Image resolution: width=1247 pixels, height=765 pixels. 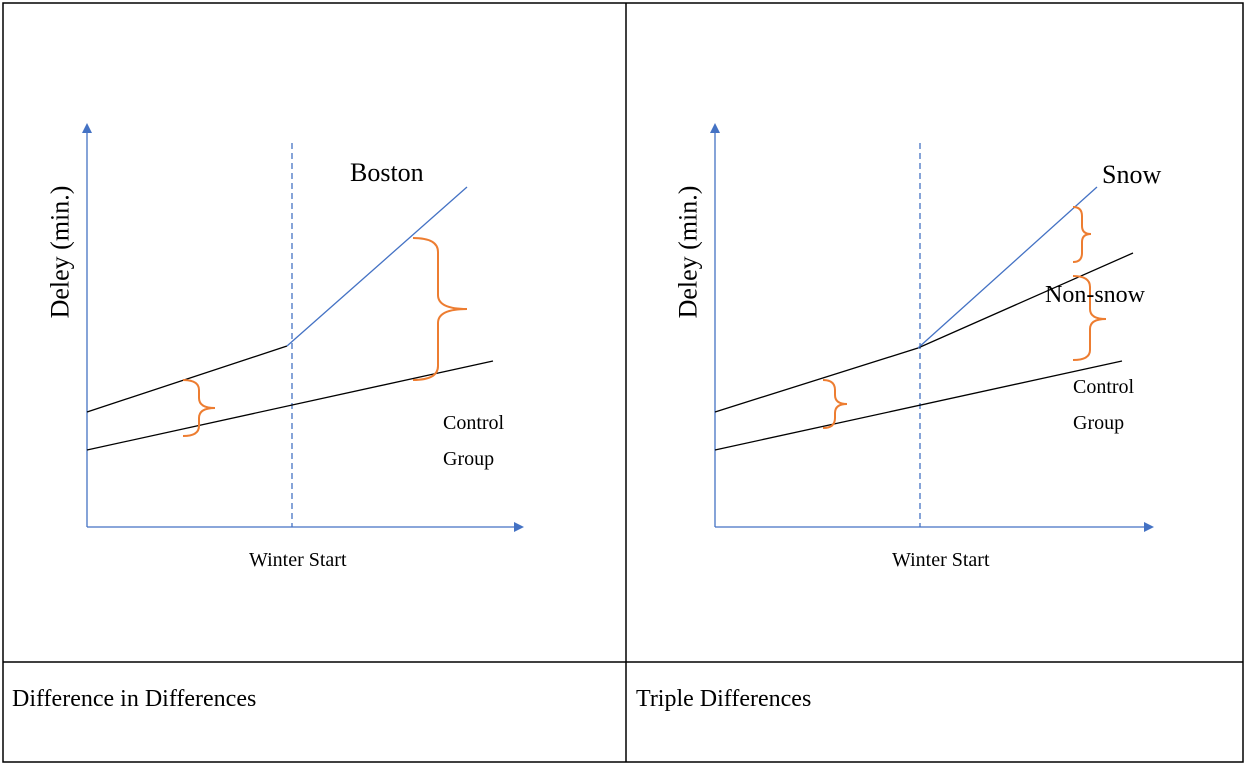 I want to click on treated-pre-line, so click(x=187, y=379).